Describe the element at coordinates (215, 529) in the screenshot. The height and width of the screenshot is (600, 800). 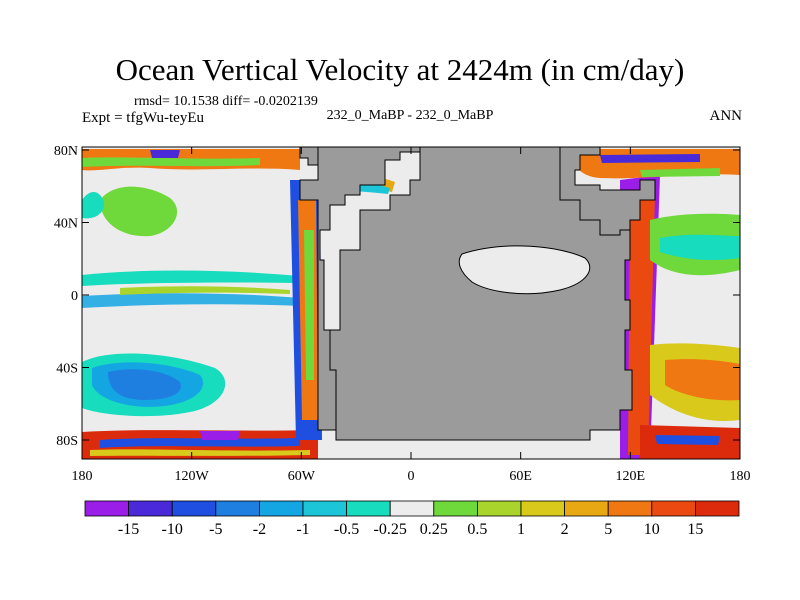
I see `colorbar-label: -5` at that location.